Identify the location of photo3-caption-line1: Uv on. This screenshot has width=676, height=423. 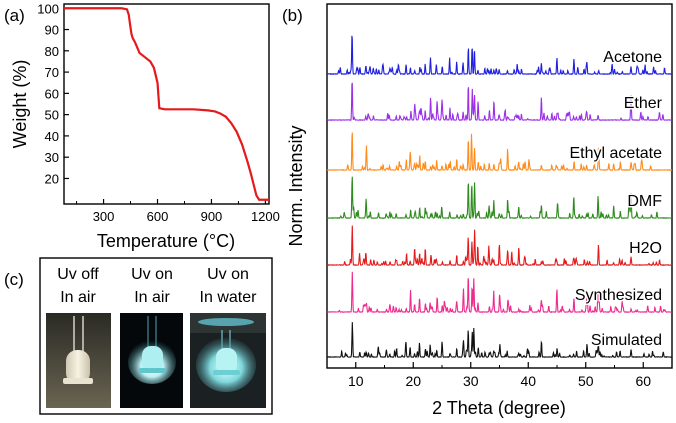
(228, 274).